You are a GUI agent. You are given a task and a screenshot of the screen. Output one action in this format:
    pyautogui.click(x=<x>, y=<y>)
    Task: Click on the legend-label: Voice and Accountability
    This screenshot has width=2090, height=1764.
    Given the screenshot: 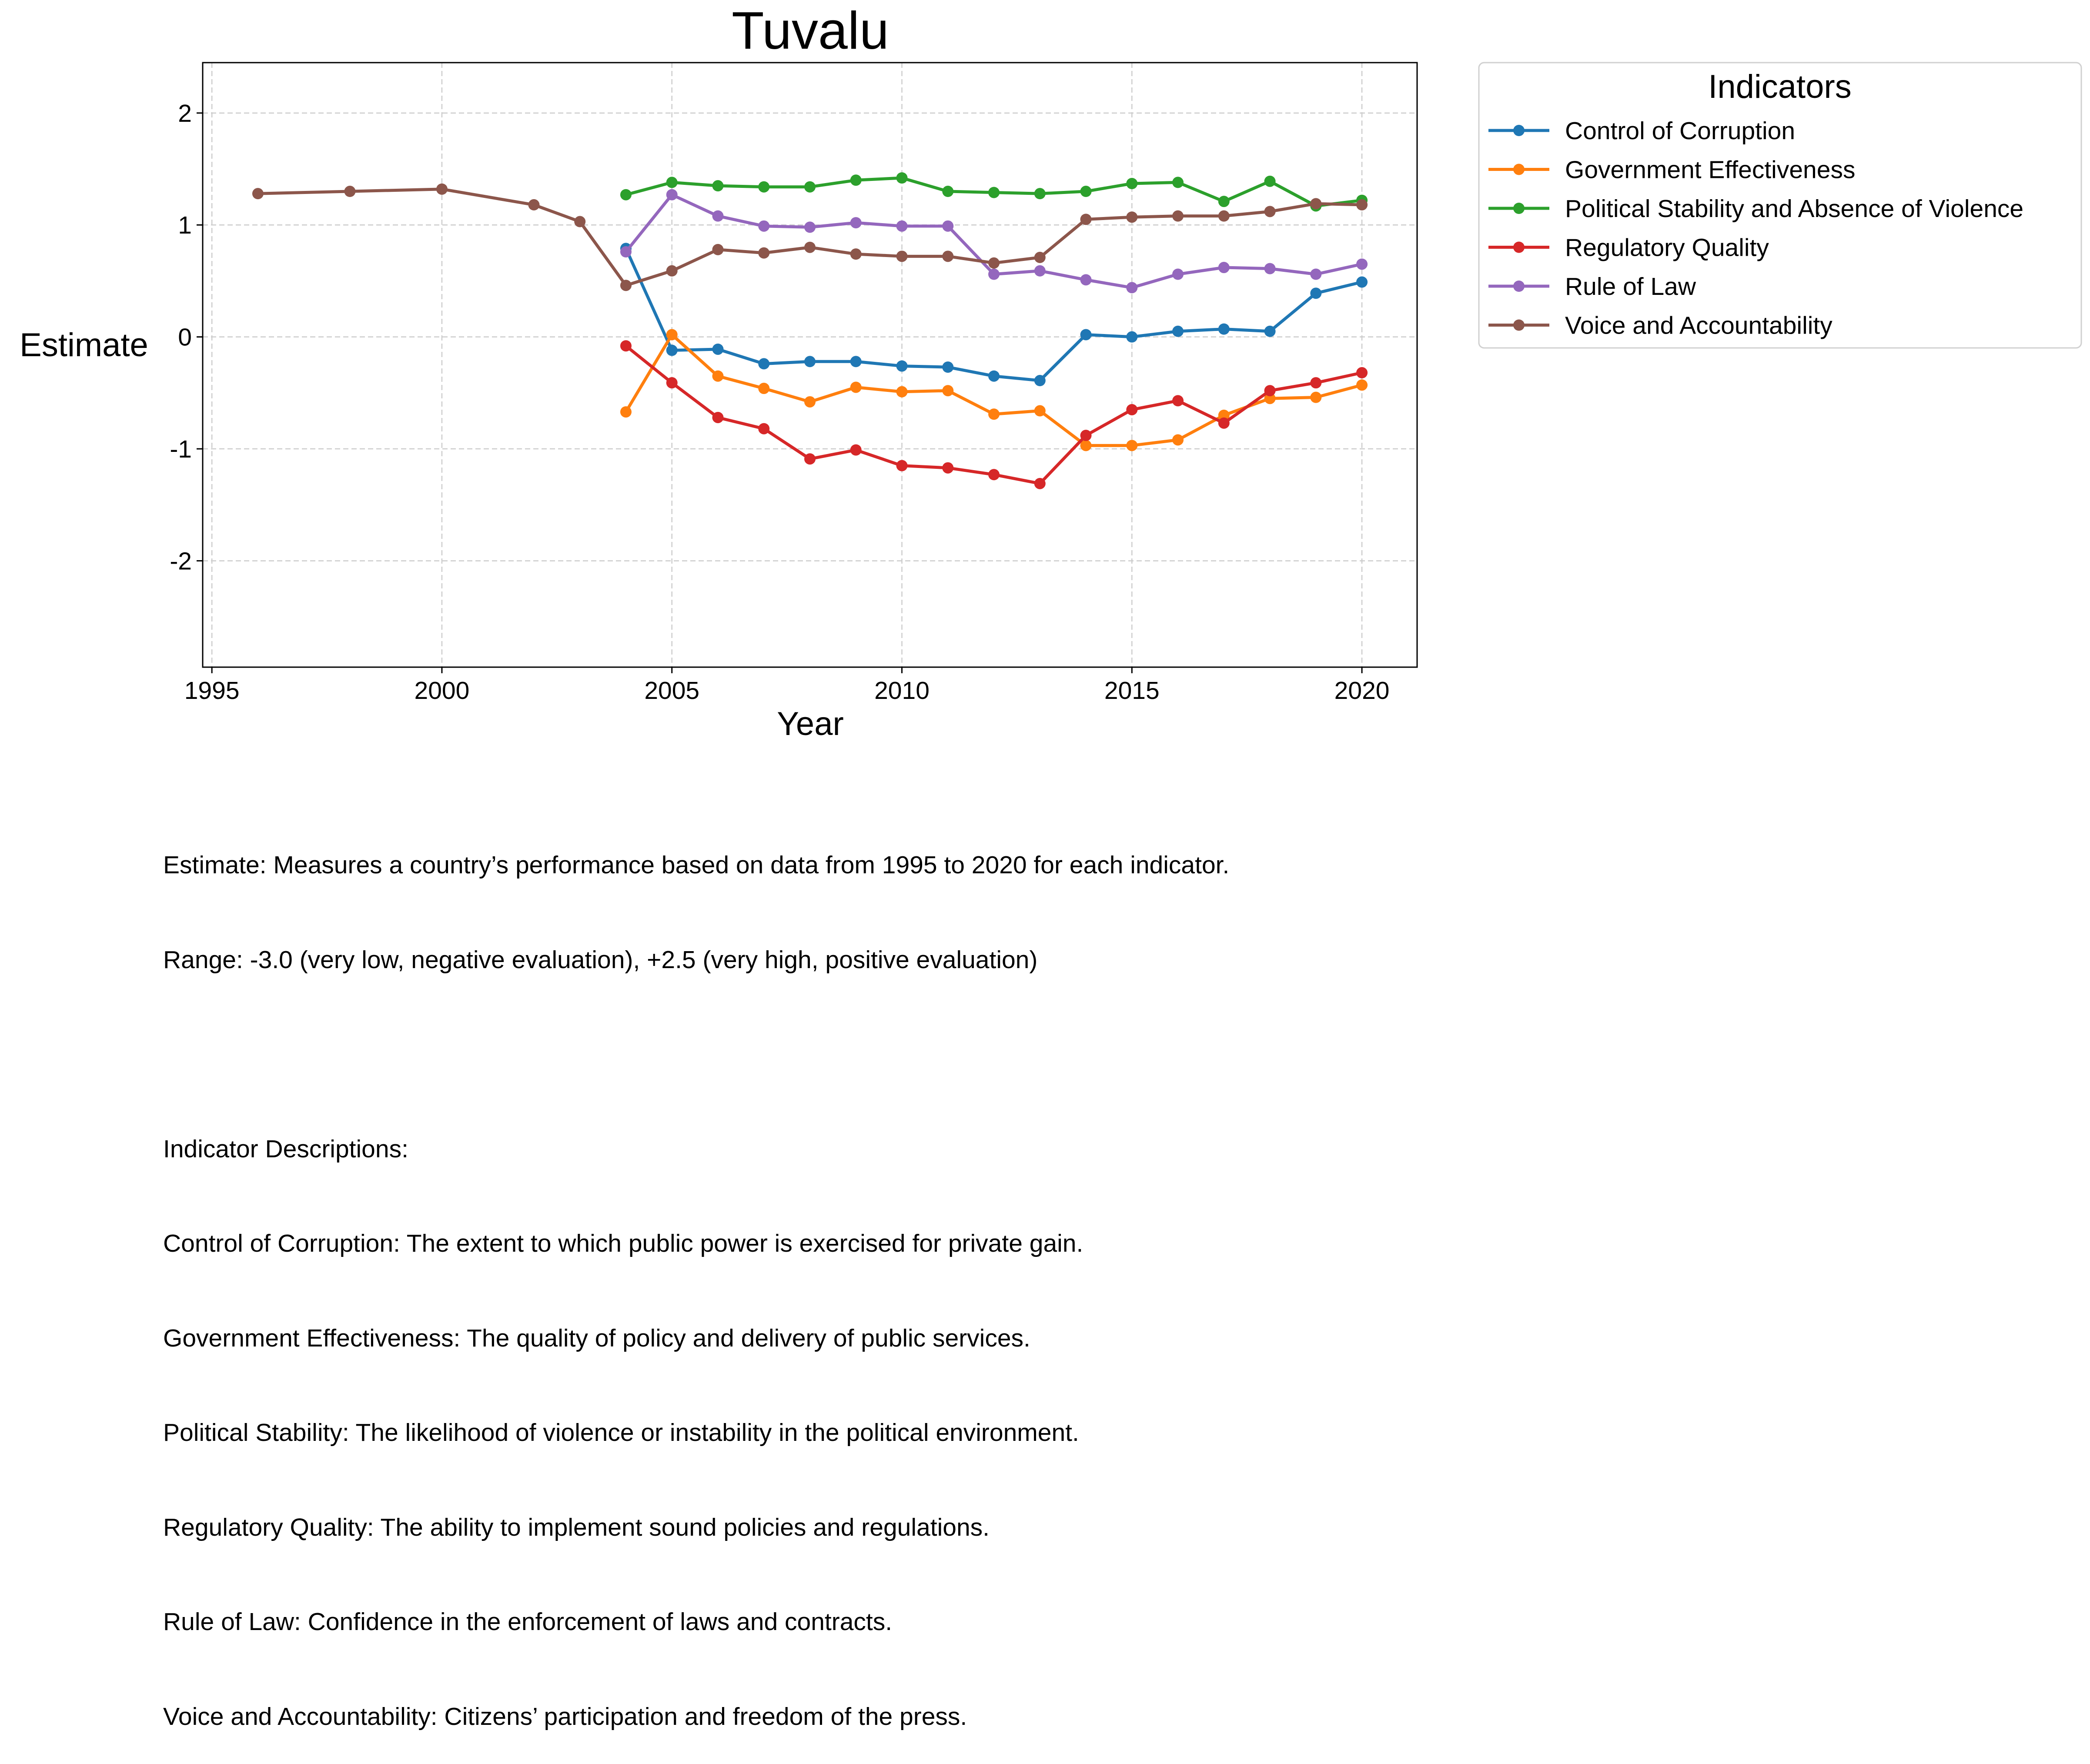 What is the action you would take?
    pyautogui.click(x=1699, y=326)
    